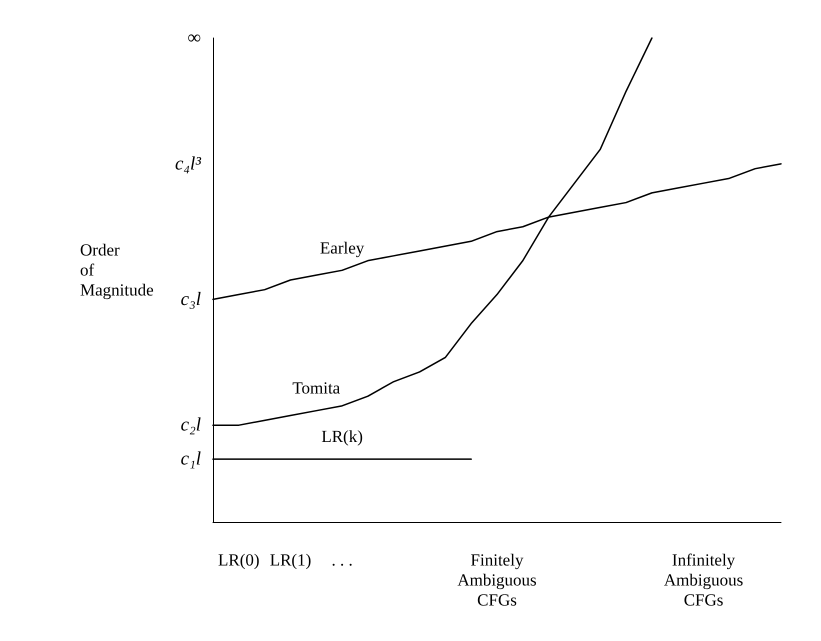 This screenshot has width=821, height=641. What do you see at coordinates (239, 560) in the screenshot?
I see `x-tick-label: LR(0)` at bounding box center [239, 560].